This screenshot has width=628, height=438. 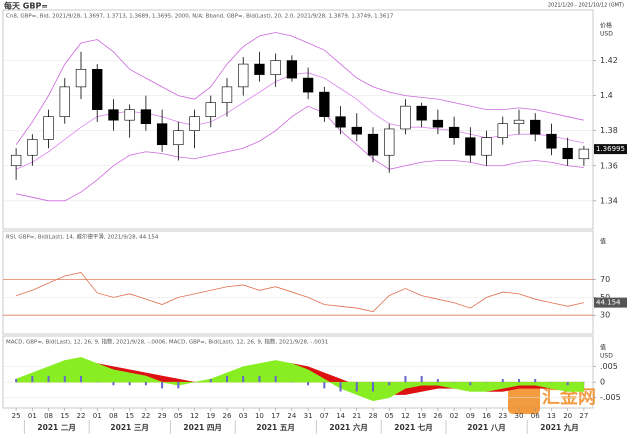 What do you see at coordinates (535, 416) in the screenshot?
I see `x-tick-label: 06` at bounding box center [535, 416].